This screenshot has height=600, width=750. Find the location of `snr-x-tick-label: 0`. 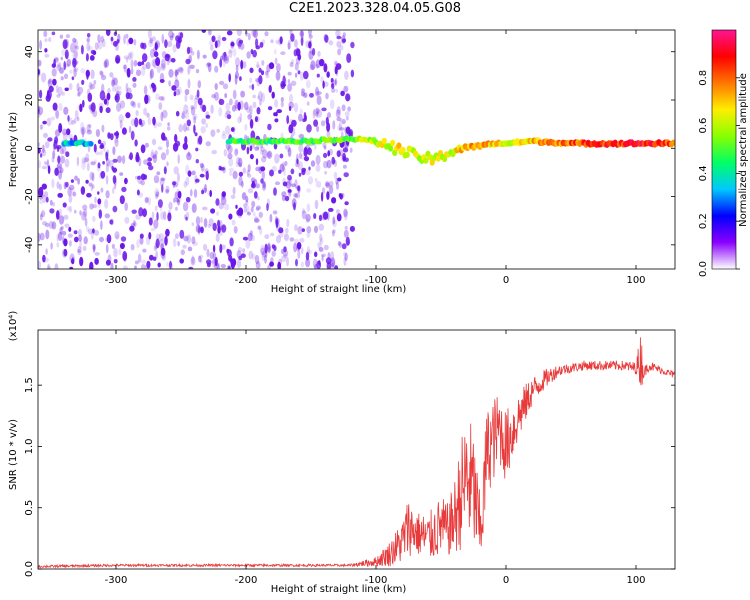

snr-x-tick-label: 0 is located at coordinates (506, 580).